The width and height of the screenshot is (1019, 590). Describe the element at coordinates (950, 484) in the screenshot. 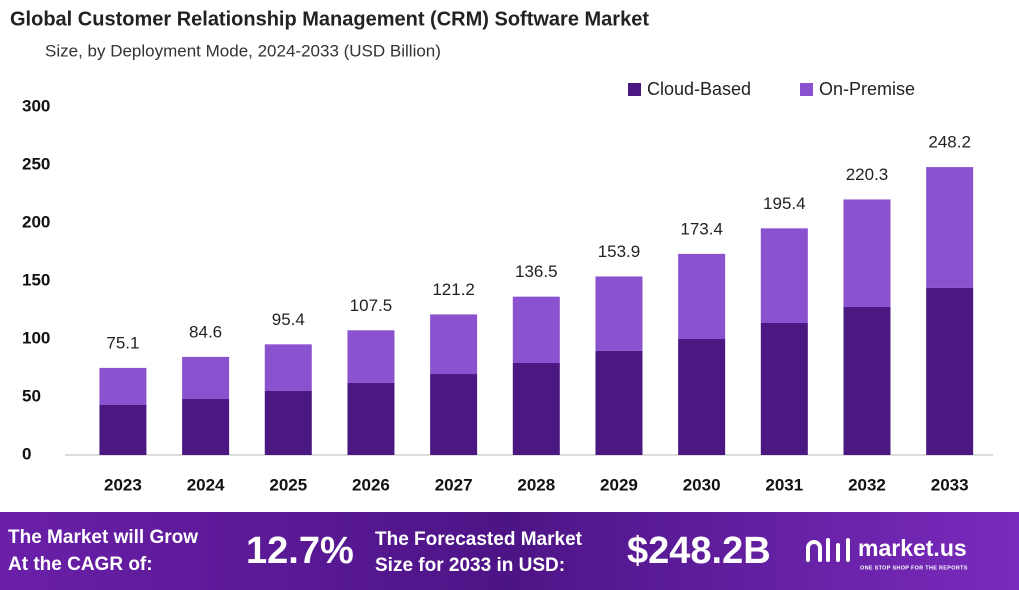

I see `x-tick-label: 2033` at that location.